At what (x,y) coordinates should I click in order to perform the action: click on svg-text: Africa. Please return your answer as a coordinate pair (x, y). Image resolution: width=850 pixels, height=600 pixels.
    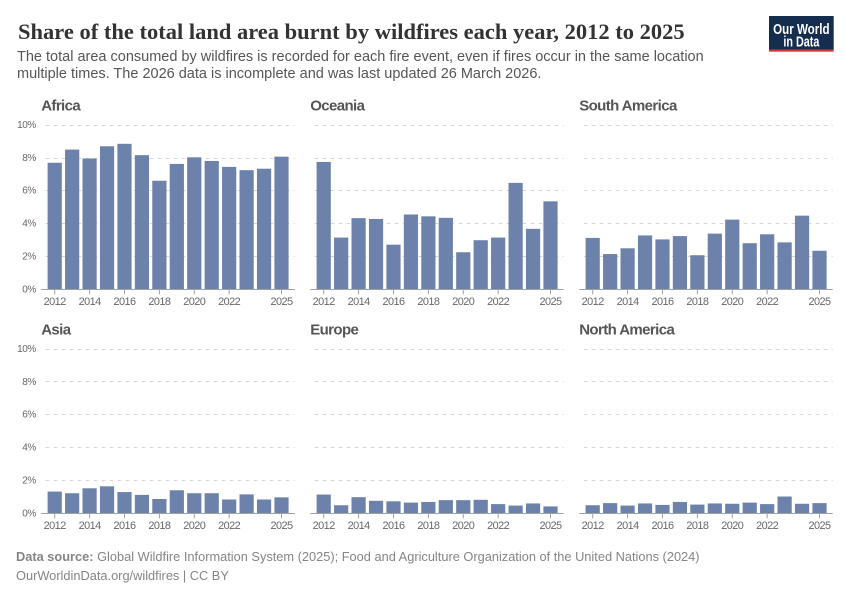
    Looking at the image, I should click on (61, 106).